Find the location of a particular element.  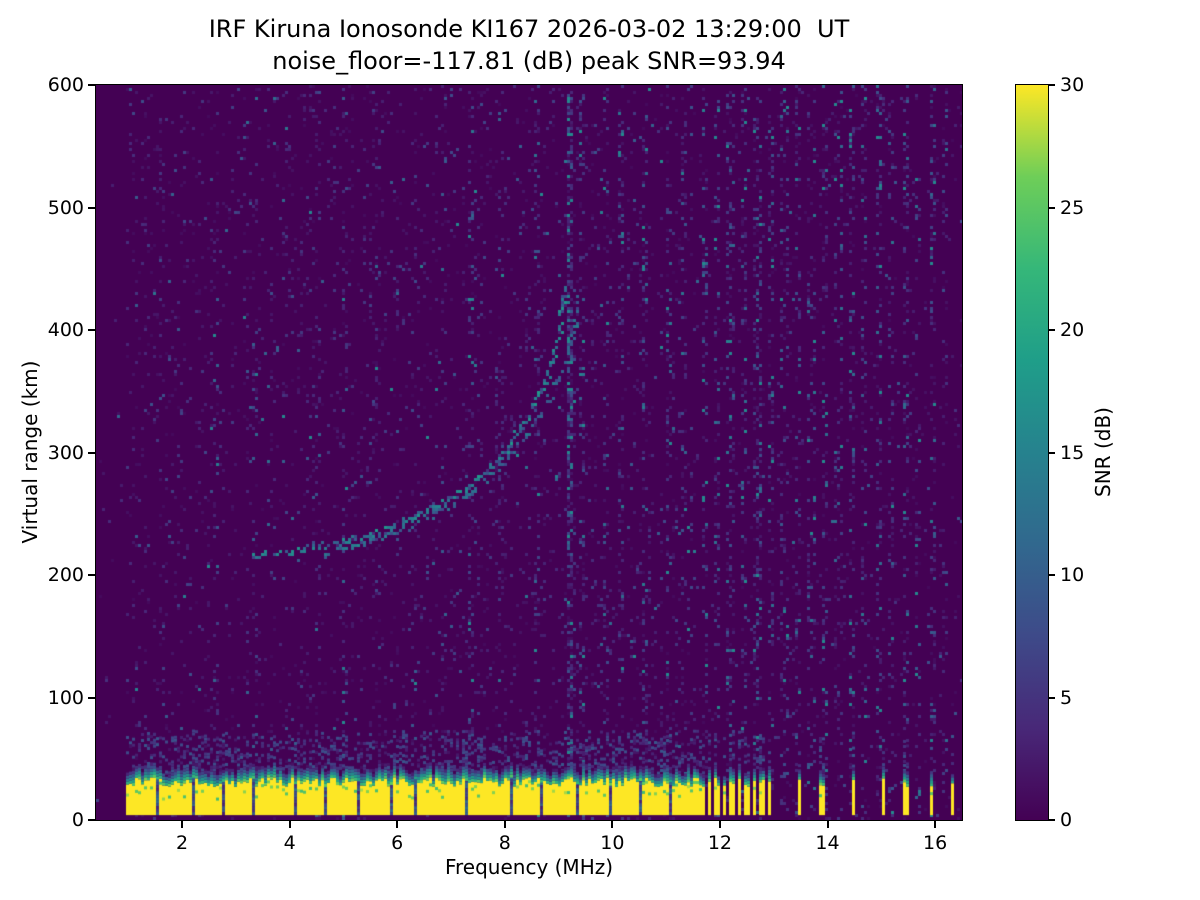

y-tick-label: 100 is located at coordinates (65, 697).